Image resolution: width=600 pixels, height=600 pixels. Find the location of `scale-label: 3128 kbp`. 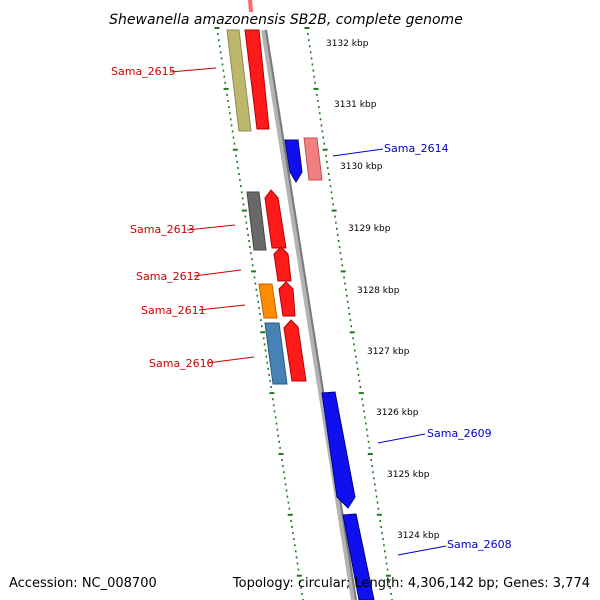

scale-label: 3128 kbp is located at coordinates (378, 291).